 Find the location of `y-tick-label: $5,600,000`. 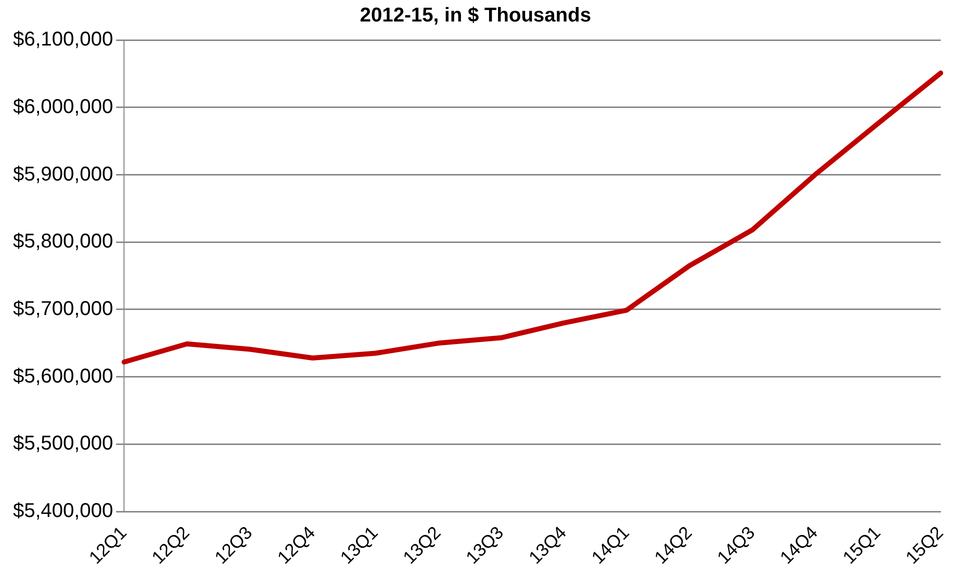

y-tick-label: $5,600,000 is located at coordinates (63, 376).